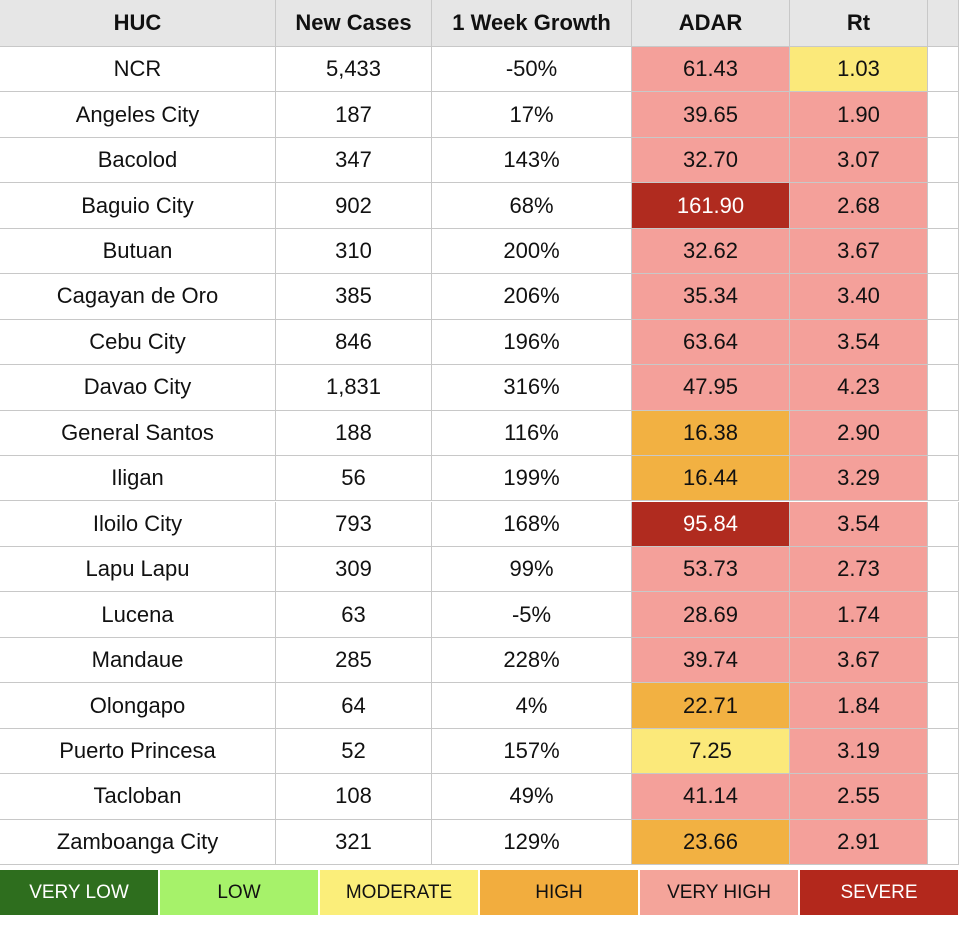 The height and width of the screenshot is (932, 959). What do you see at coordinates (354, 206) in the screenshot?
I see `table-cell: 902` at bounding box center [354, 206].